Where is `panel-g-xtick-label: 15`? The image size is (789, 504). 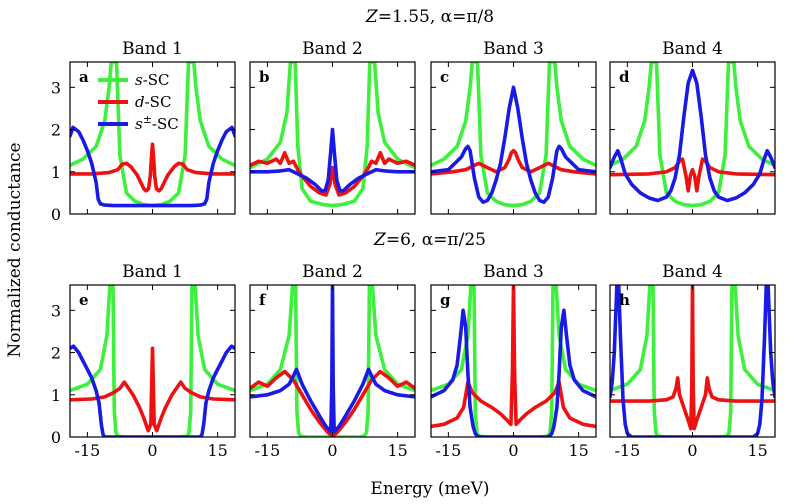 panel-g-xtick-label: 15 is located at coordinates (578, 450).